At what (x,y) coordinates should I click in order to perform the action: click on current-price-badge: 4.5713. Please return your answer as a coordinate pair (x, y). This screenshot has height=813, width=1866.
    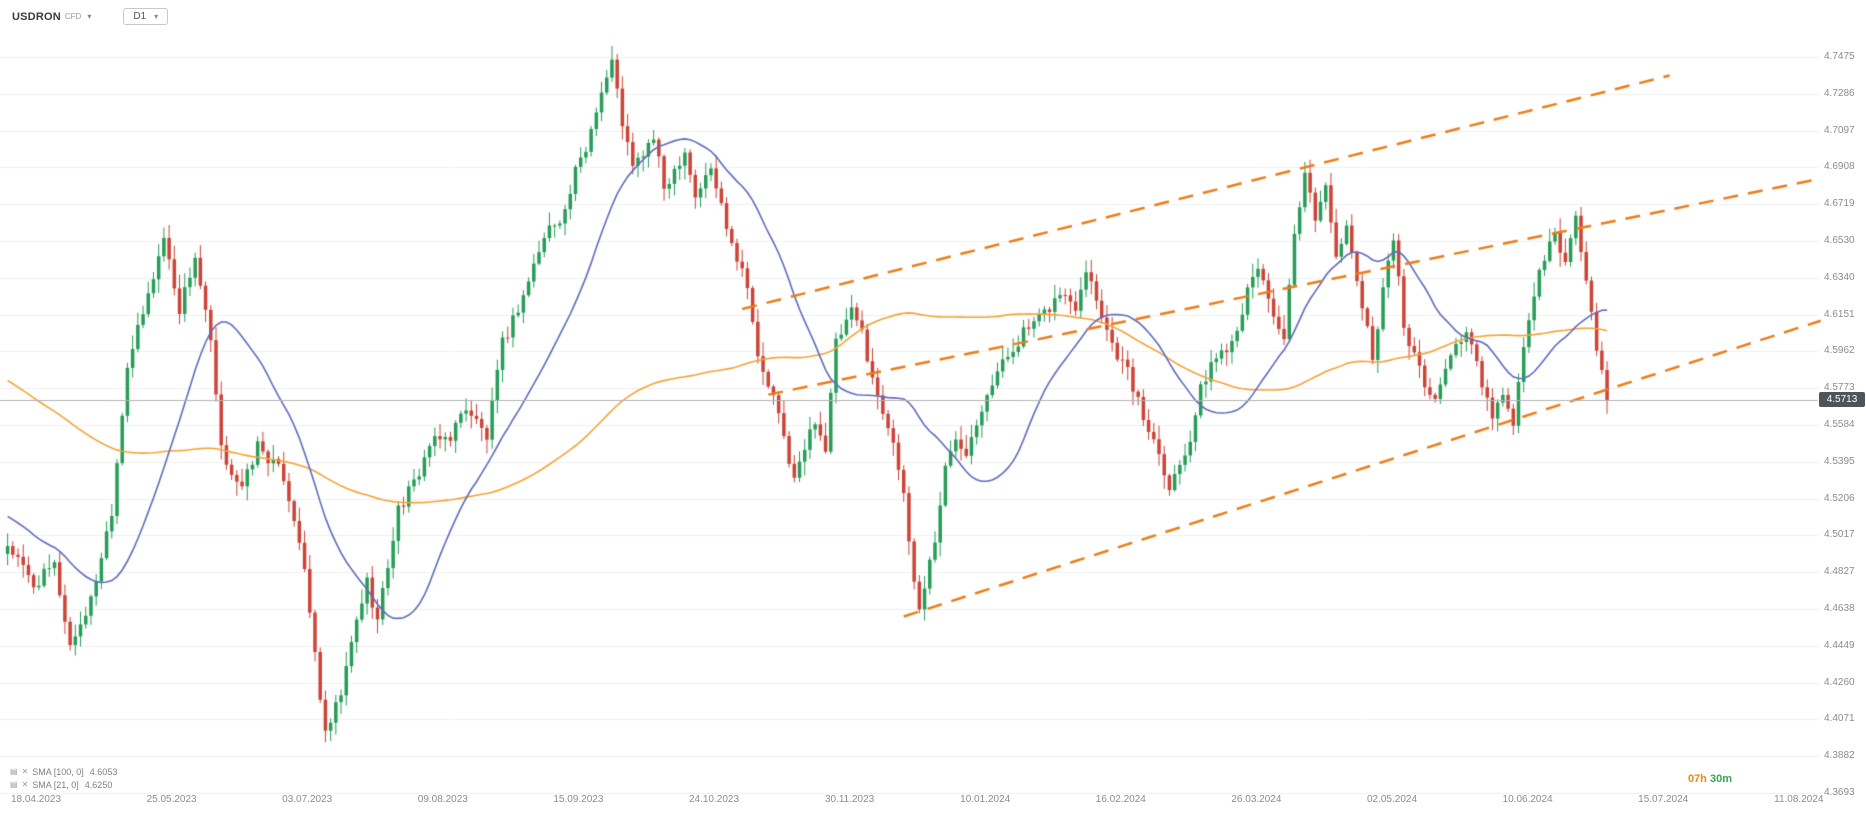
    Looking at the image, I should click on (1842, 400).